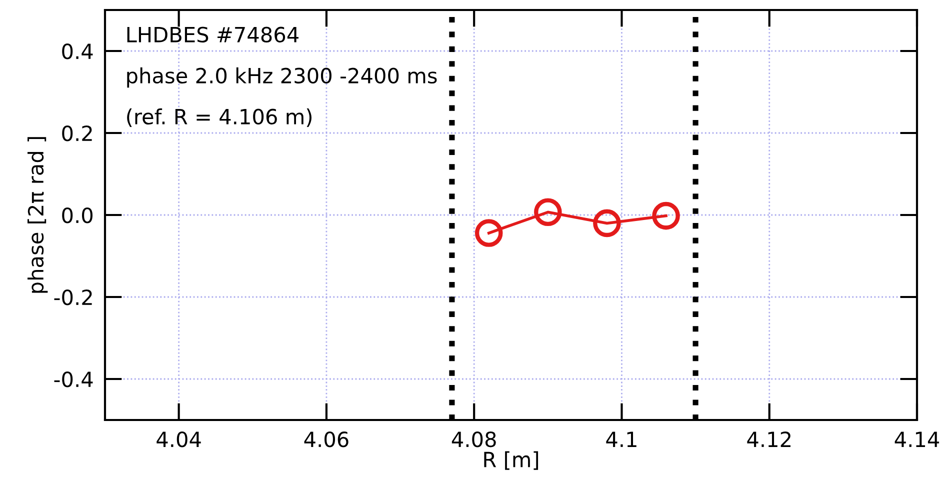 This screenshot has width=940, height=488. I want to click on x-tick-label: 4.14, so click(917, 439).